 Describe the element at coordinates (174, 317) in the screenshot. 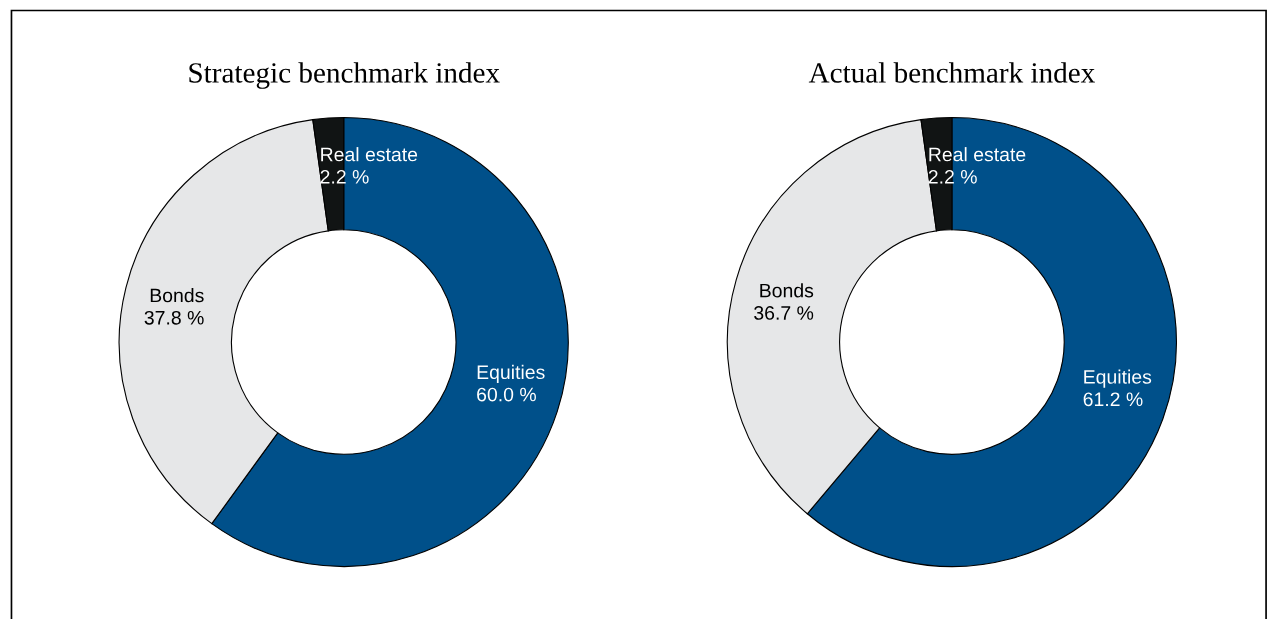

I see `data-label: 37.8 %` at that location.